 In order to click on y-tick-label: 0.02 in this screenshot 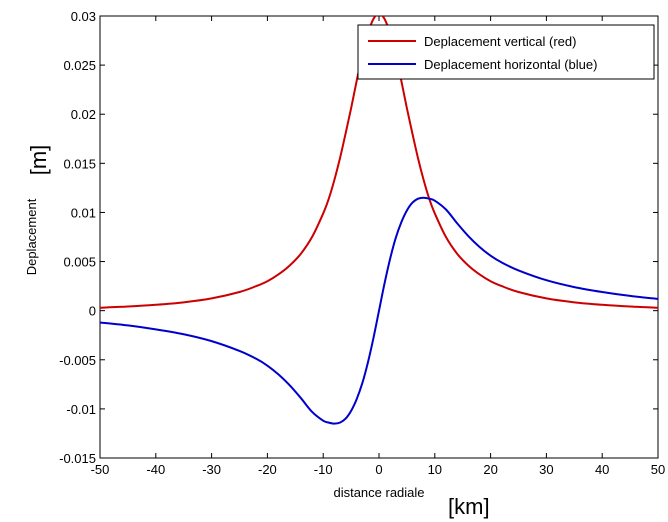, I will do `click(83, 114)`.